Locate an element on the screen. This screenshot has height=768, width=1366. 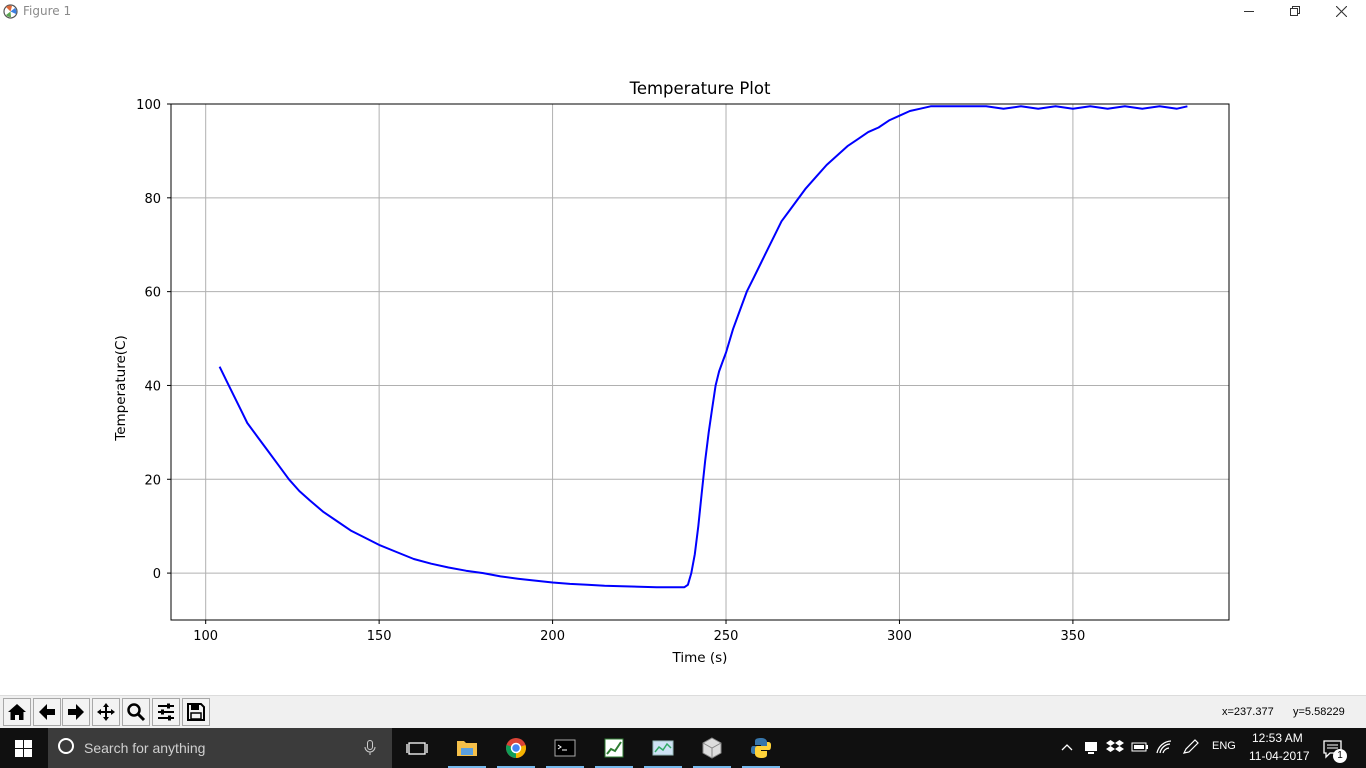
cortana-circle-icon is located at coordinates (66, 746).